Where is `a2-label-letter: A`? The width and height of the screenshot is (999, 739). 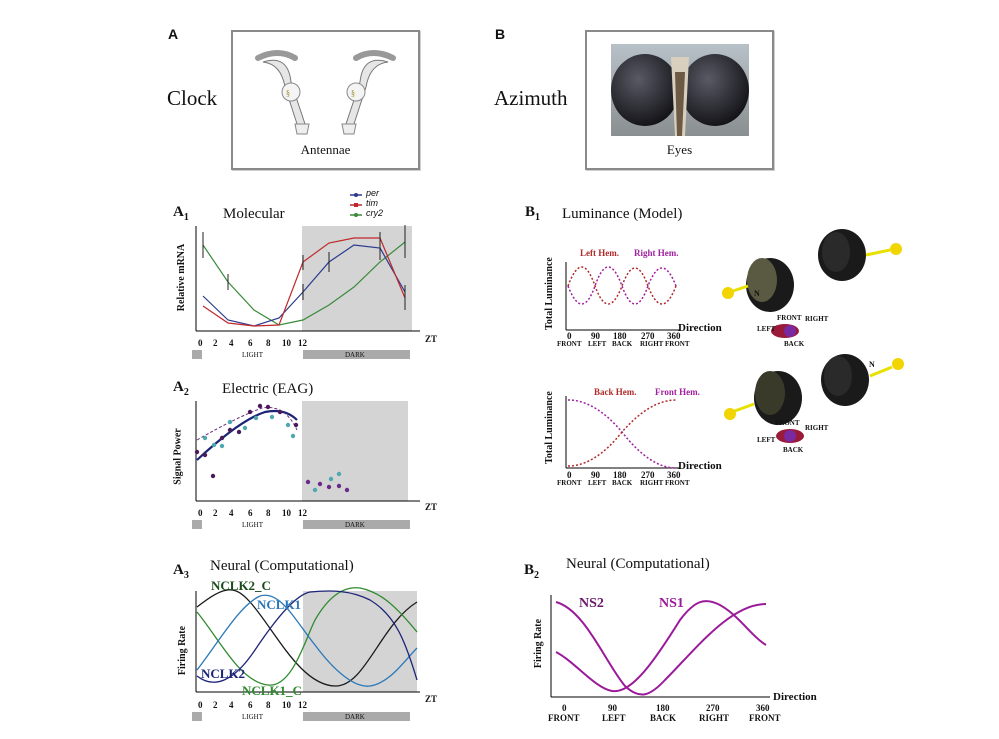 a2-label-letter: A is located at coordinates (178, 387).